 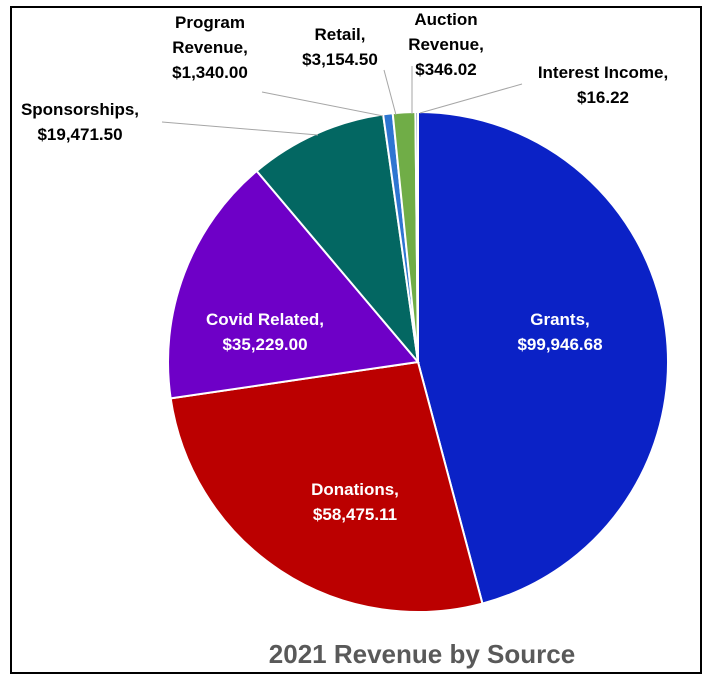 I want to click on slice-covid-related, so click(x=293, y=284).